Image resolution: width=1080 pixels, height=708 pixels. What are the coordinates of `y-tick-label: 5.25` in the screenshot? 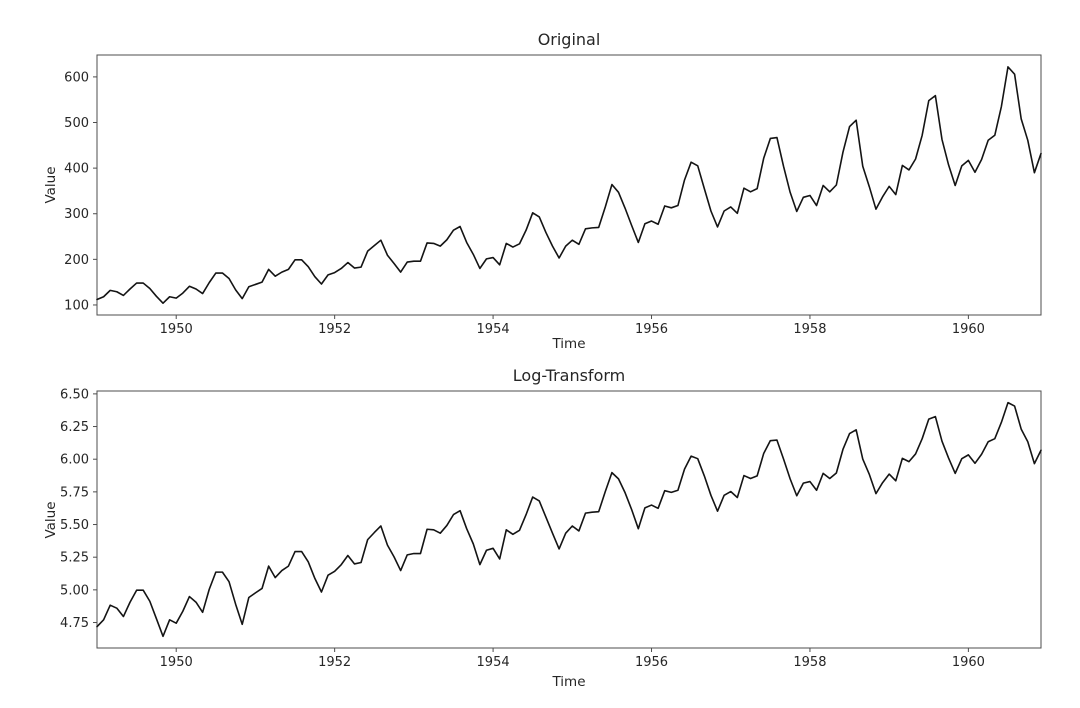 It's located at (74, 558).